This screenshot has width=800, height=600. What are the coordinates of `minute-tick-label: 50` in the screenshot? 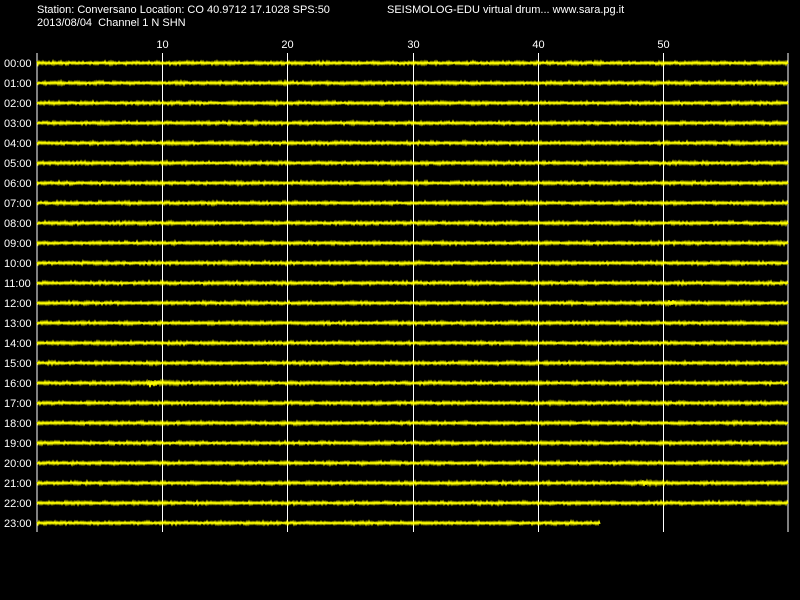 It's located at (663, 45).